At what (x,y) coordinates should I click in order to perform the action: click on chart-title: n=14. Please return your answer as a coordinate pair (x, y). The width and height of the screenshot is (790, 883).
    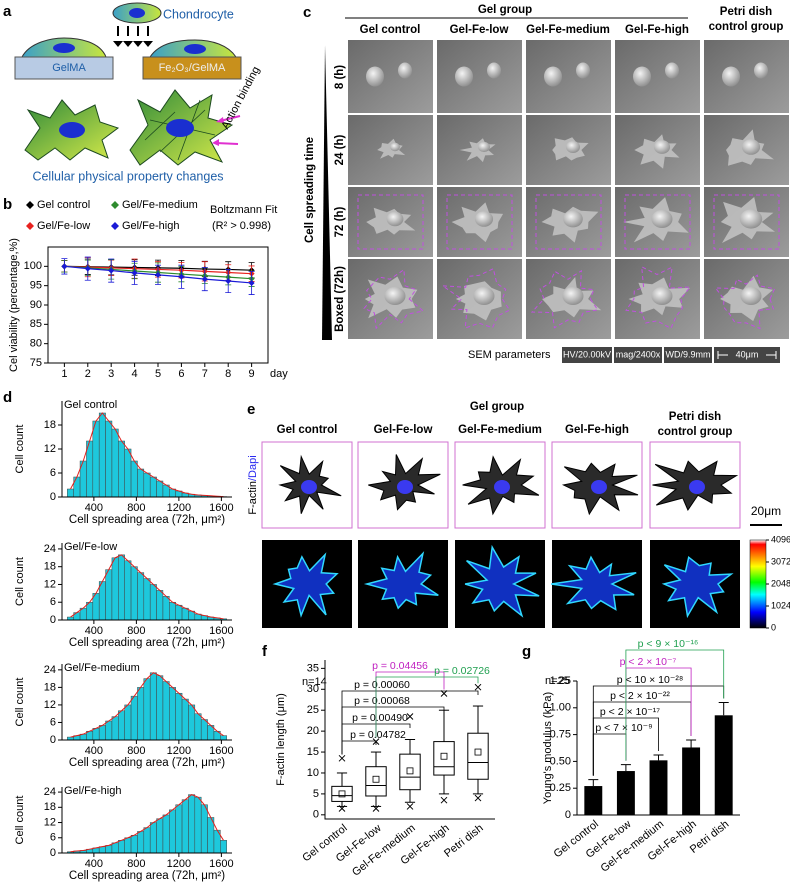
    Looking at the image, I should click on (314, 682).